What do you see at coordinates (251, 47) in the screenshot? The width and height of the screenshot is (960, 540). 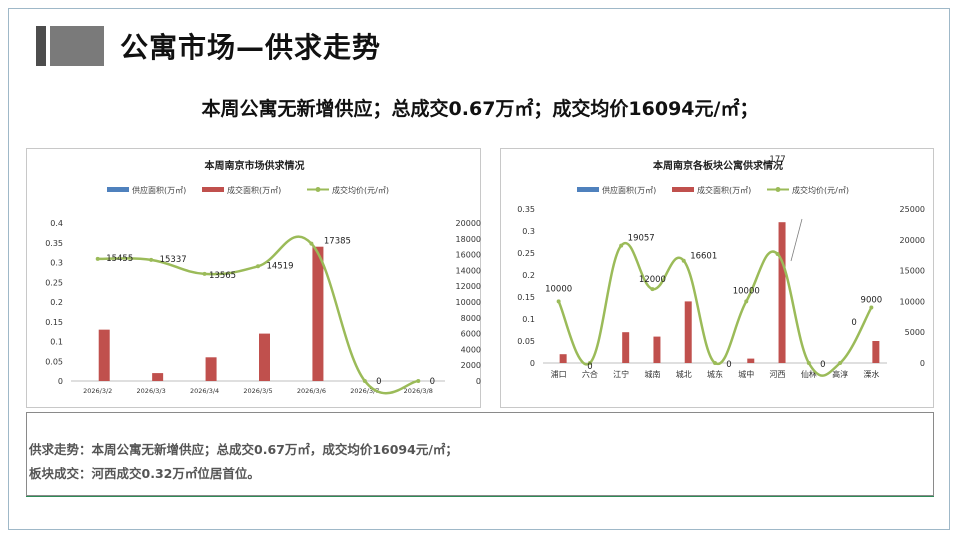 I see `page-title: 公寓市场—供求走势` at bounding box center [251, 47].